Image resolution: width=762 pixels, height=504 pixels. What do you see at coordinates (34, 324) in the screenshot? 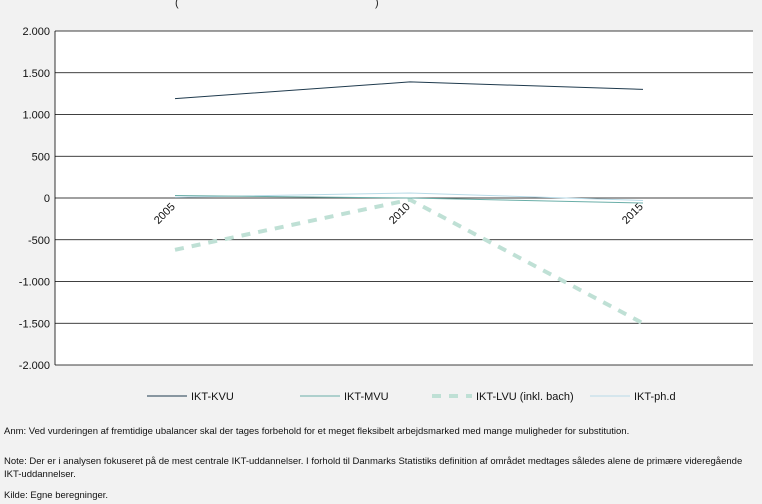
I see `y-tick-label: -1.500` at bounding box center [34, 324].